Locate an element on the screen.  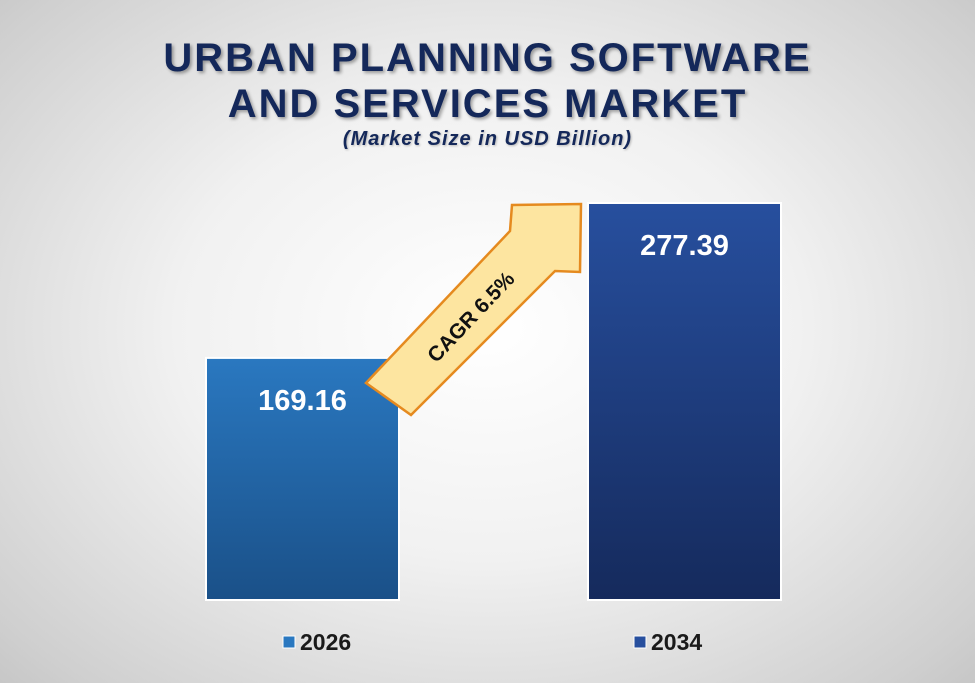
legend-swatch-2034 is located at coordinates (640, 642).